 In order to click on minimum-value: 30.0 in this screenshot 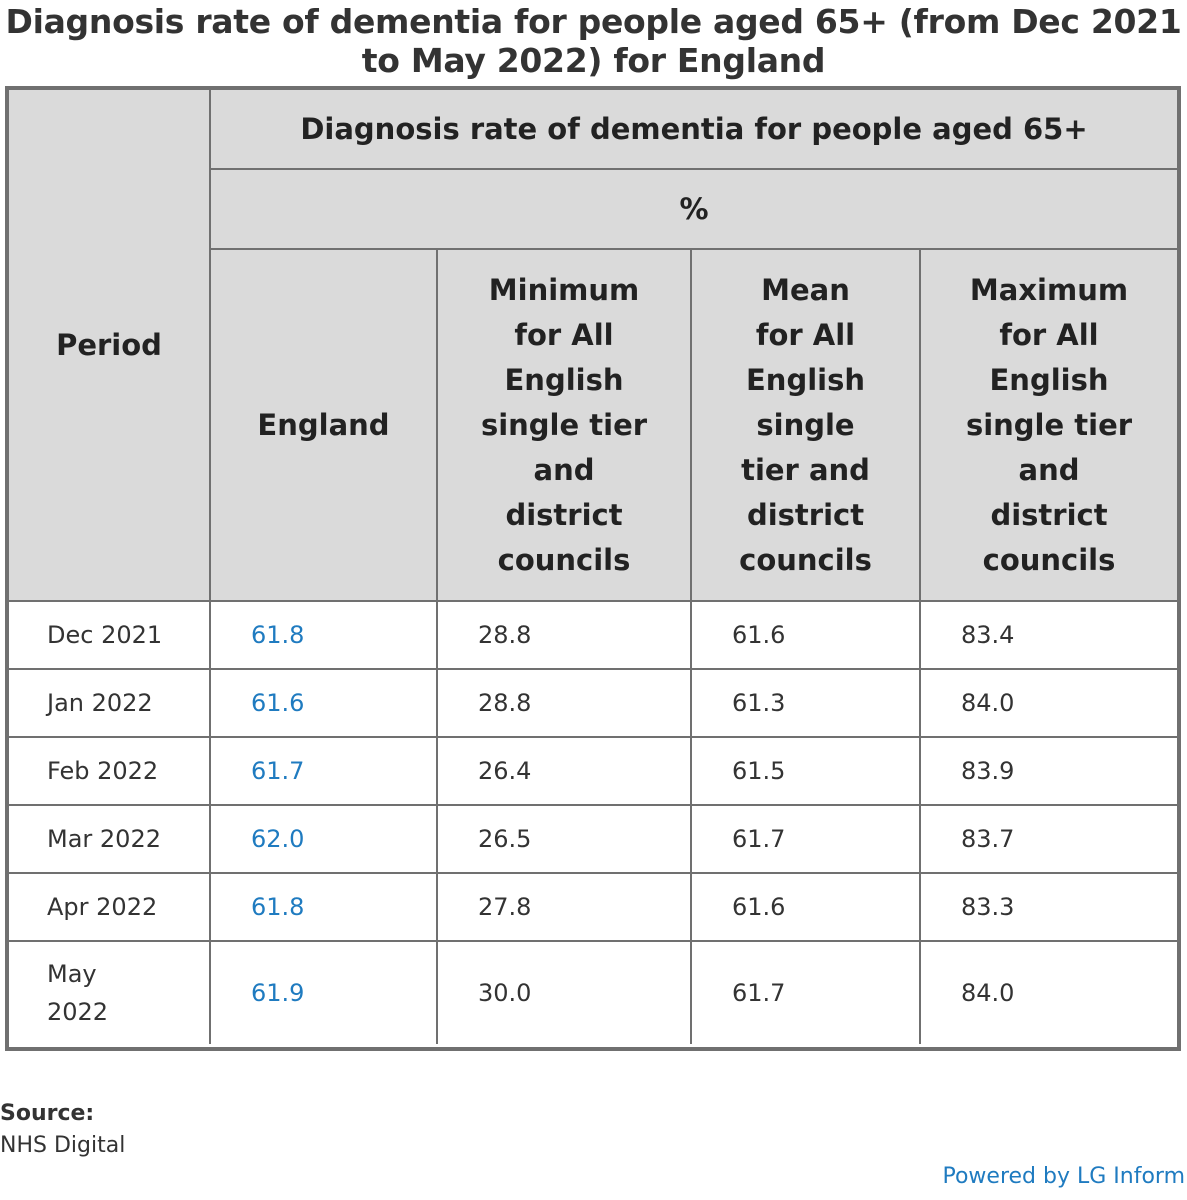, I will do `click(564, 992)`.